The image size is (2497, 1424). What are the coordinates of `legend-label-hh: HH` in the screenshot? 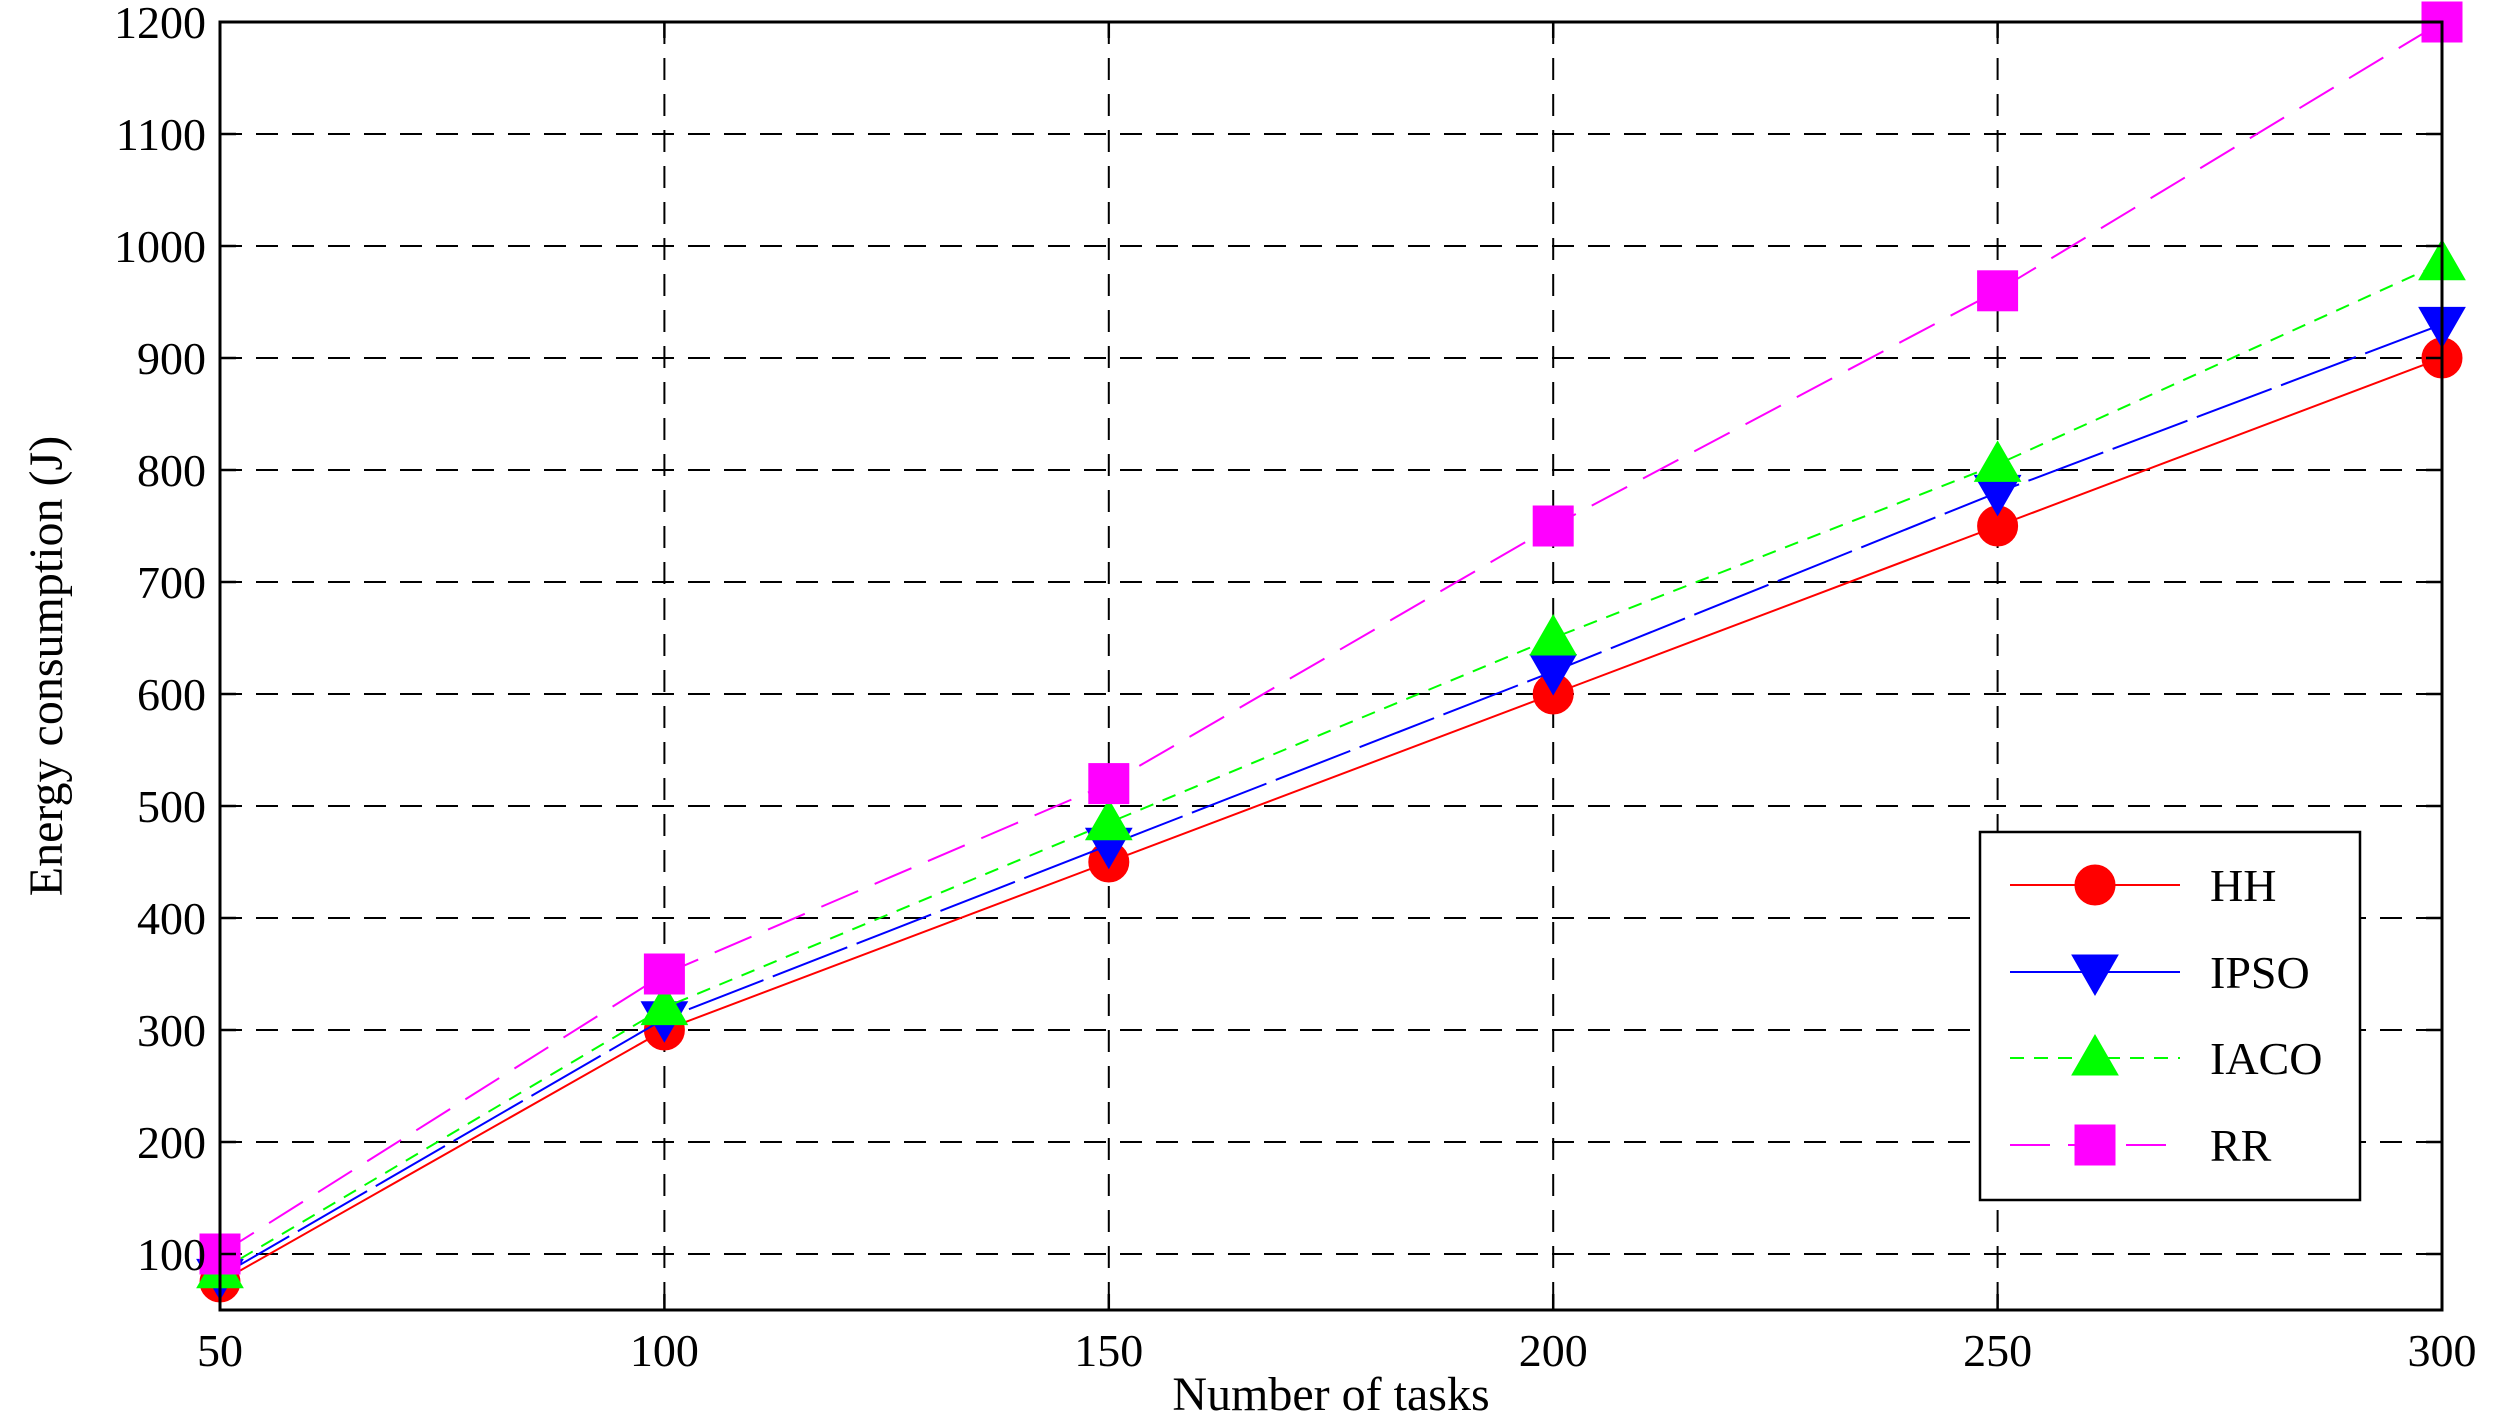 It's located at (2243, 885).